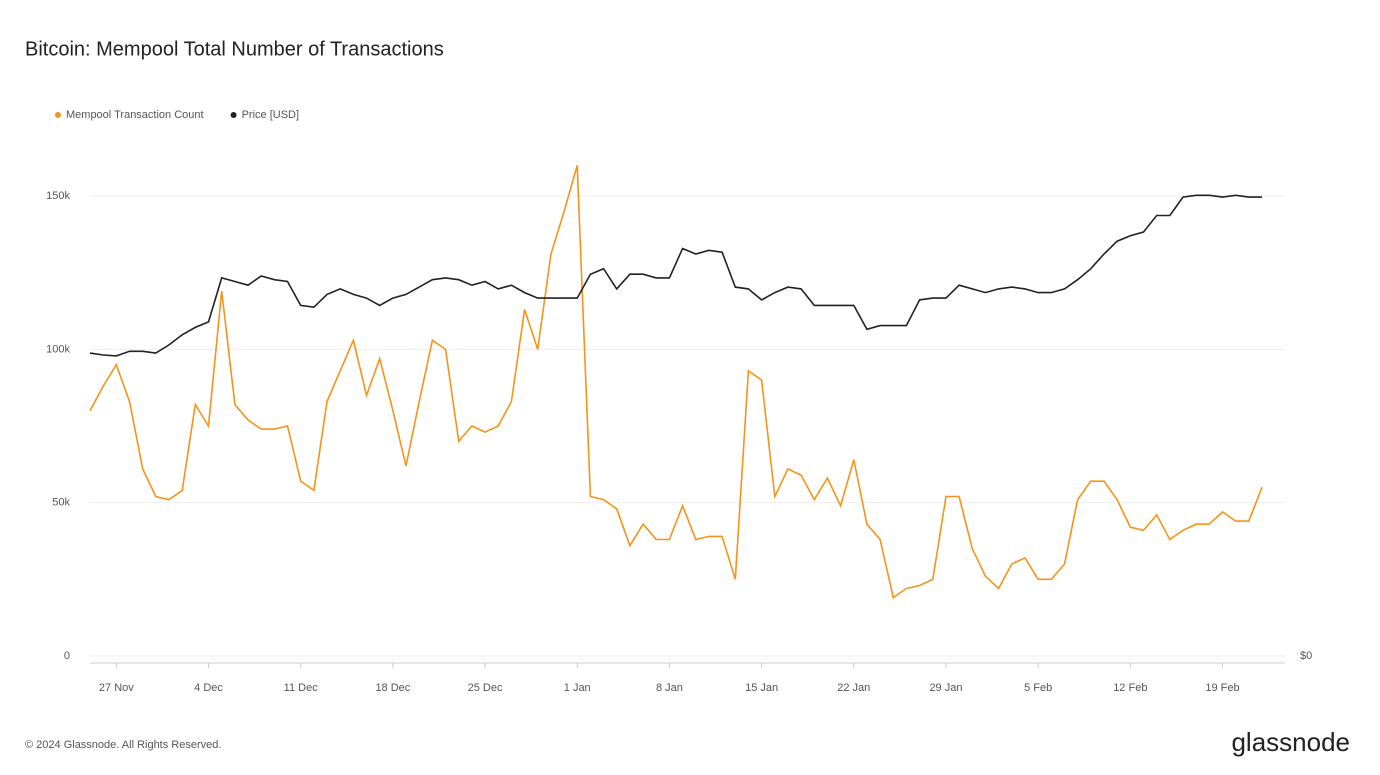 The width and height of the screenshot is (1380, 775). Describe the element at coordinates (58, 196) in the screenshot. I see `y-tick-label: 150k` at that location.